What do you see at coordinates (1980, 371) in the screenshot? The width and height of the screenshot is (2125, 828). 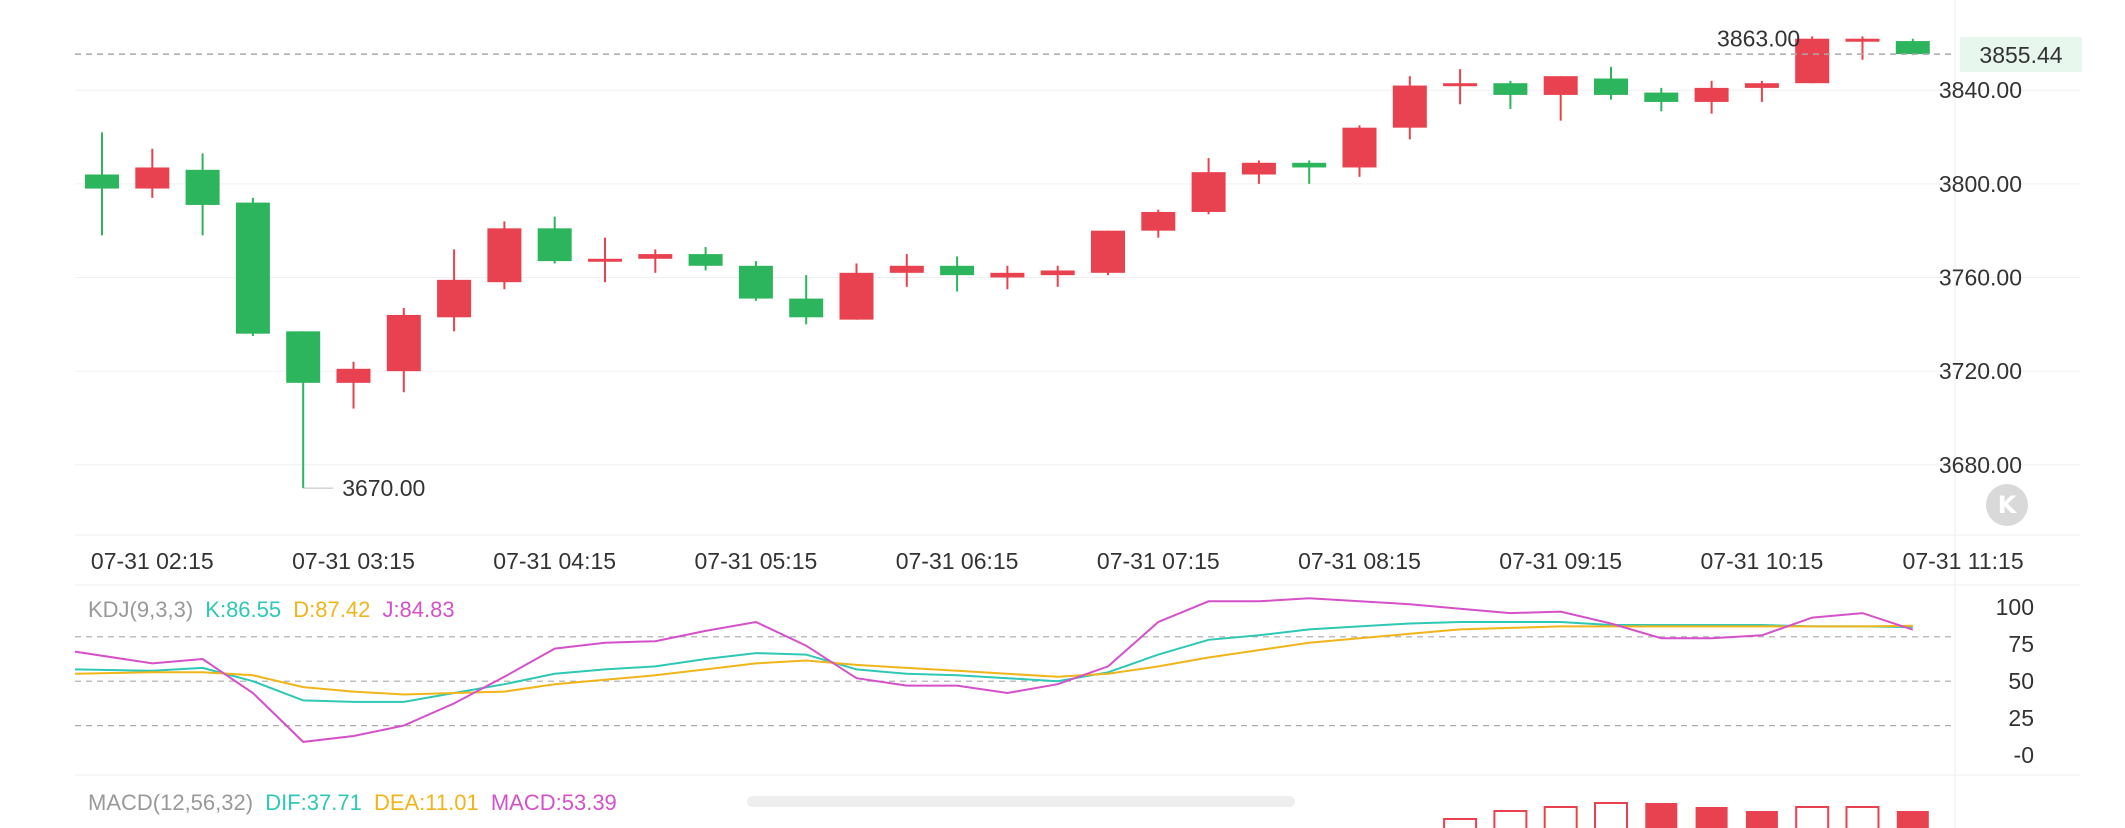 I see `price-tick-label: 3720.00` at bounding box center [1980, 371].